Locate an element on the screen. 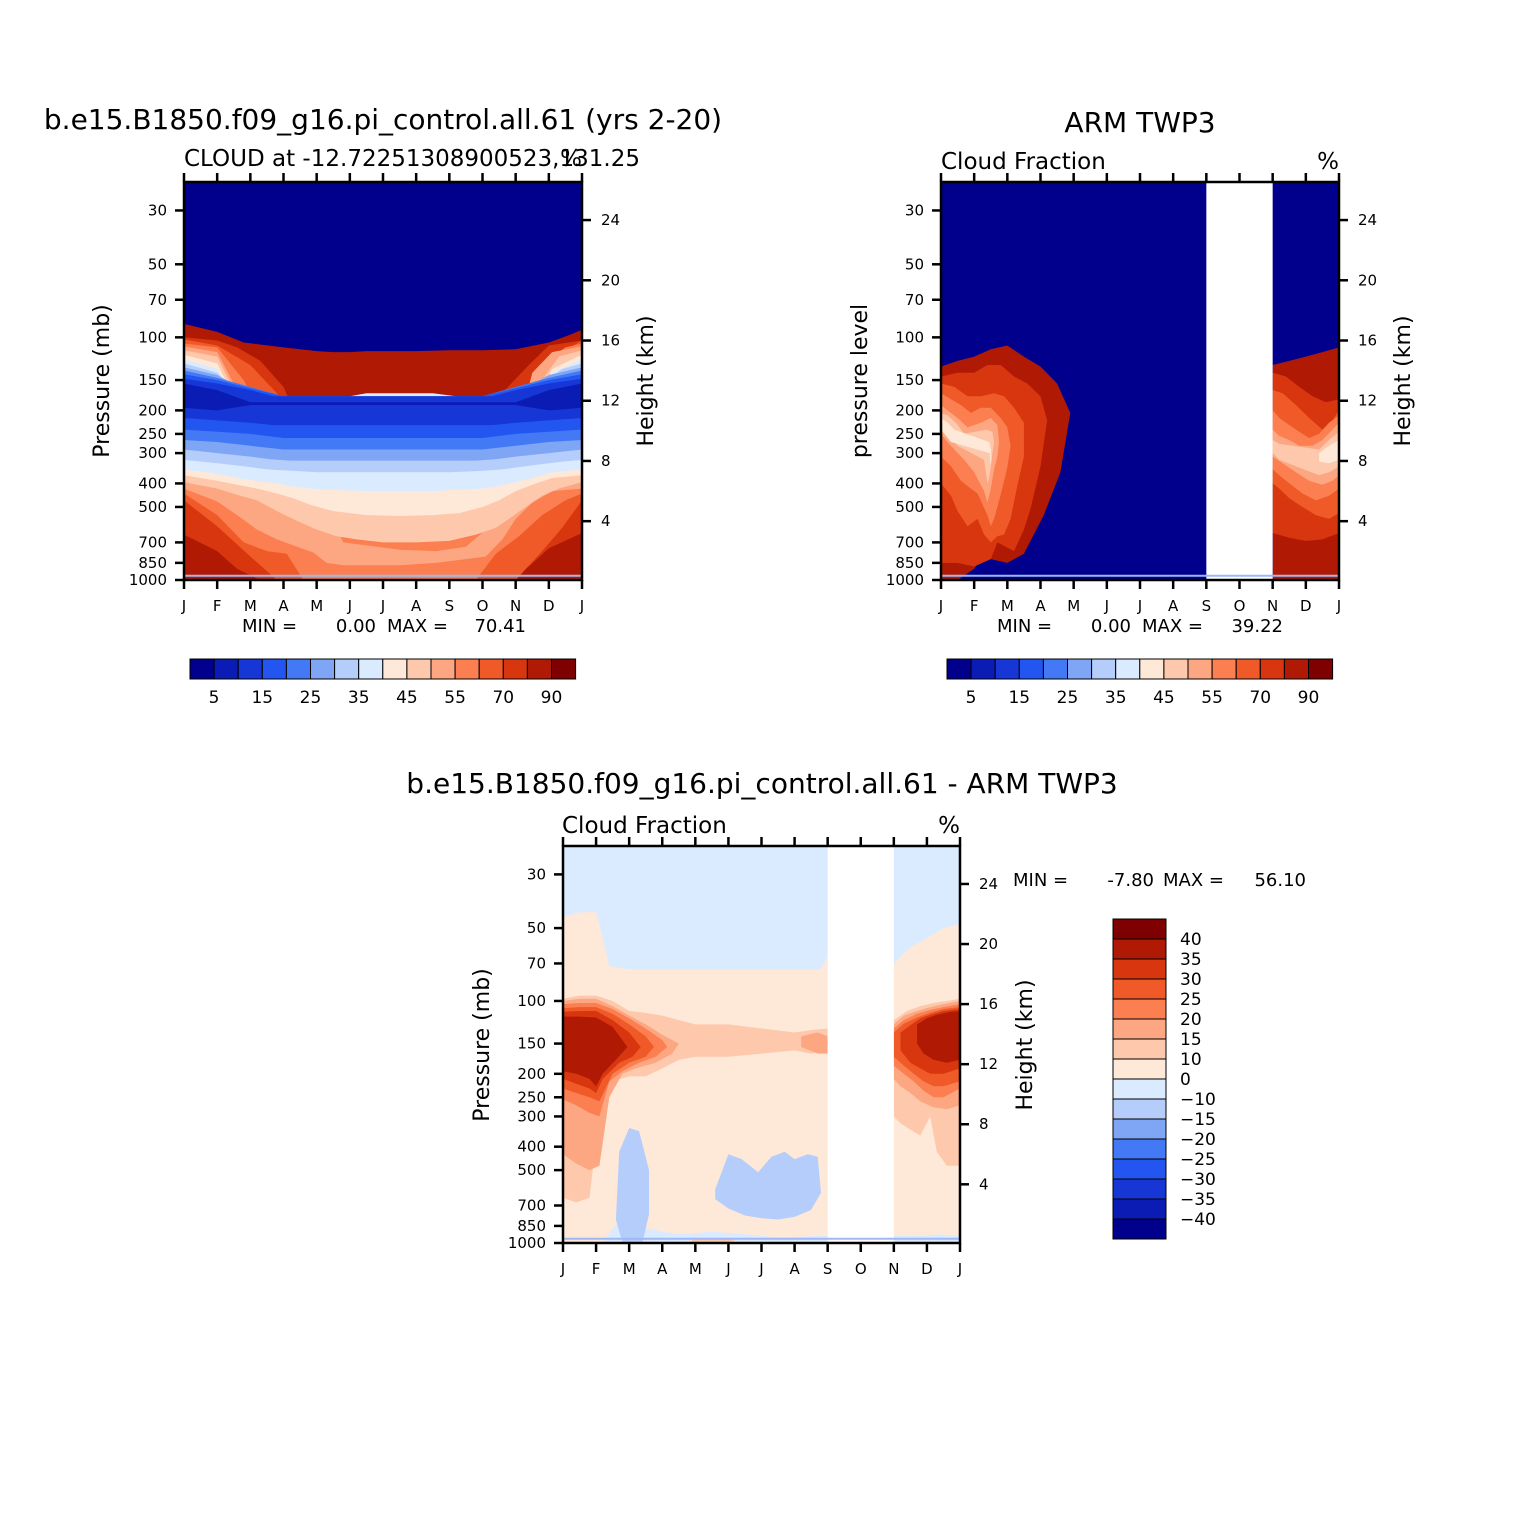  colorbar-label: 70 is located at coordinates (503, 698).